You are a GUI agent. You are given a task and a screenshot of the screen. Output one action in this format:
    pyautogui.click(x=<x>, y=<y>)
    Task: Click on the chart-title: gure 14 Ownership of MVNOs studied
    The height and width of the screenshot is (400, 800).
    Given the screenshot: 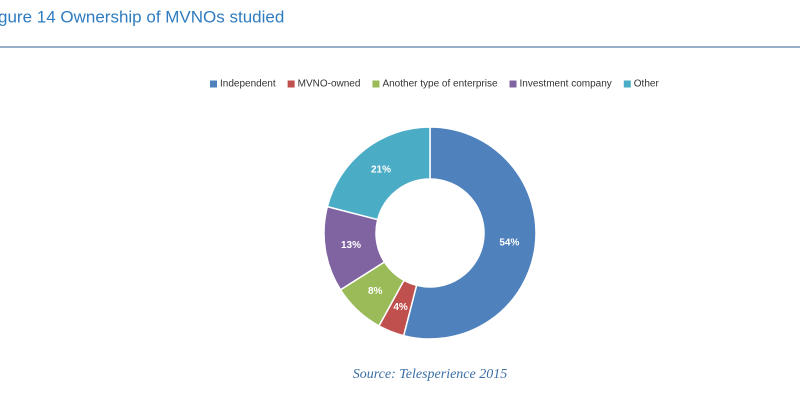 What is the action you would take?
    pyautogui.click(x=142, y=16)
    